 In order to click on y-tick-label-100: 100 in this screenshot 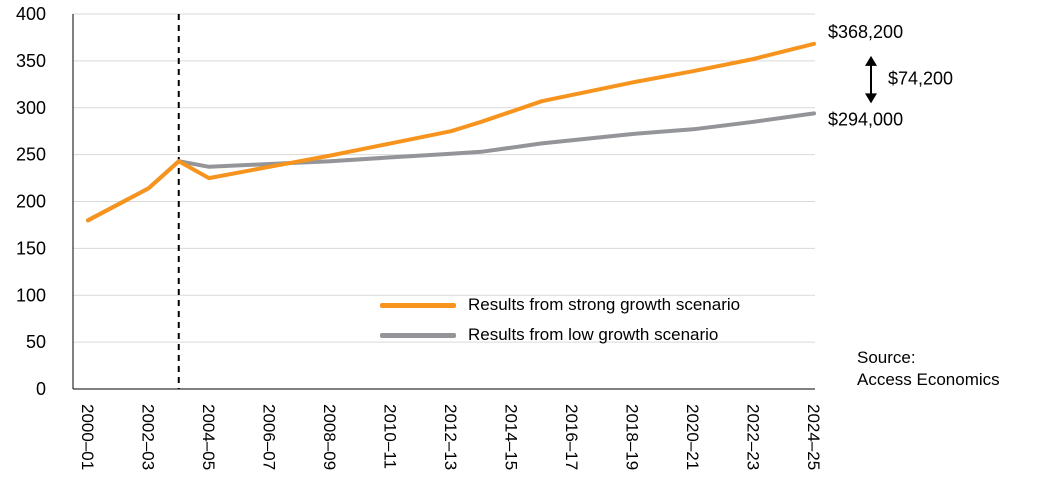, I will do `click(31, 295)`.